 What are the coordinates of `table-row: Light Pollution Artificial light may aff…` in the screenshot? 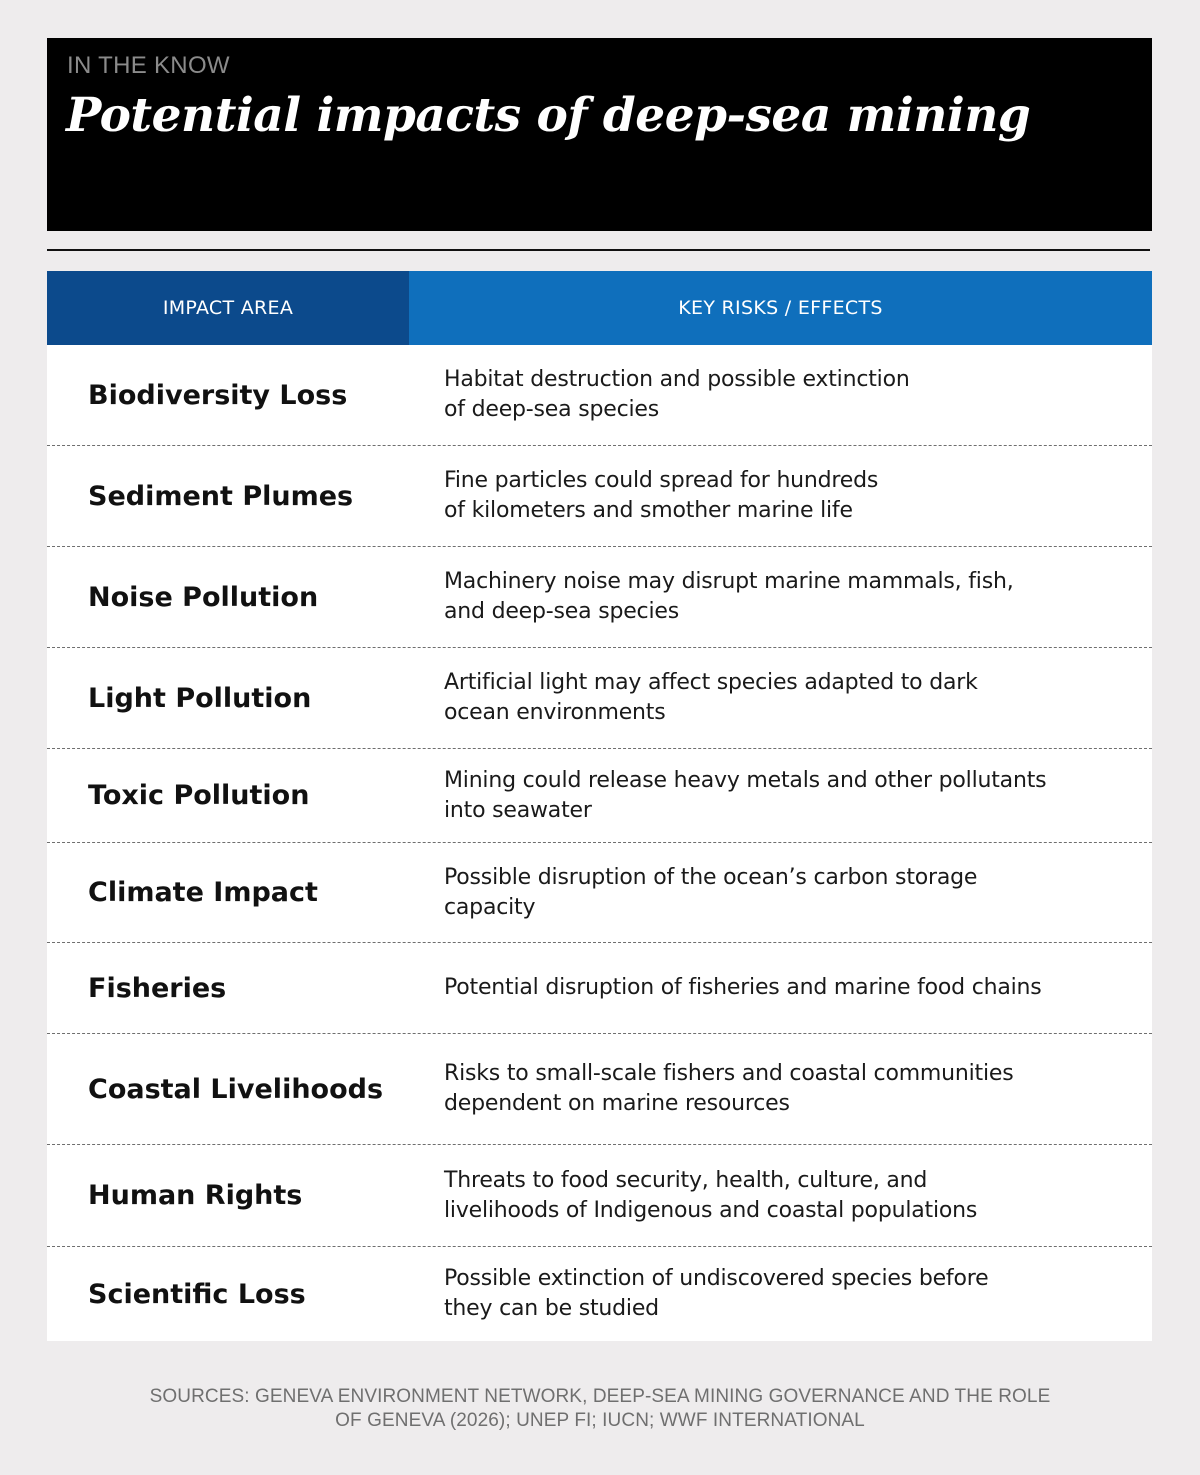 It's located at (599, 698).